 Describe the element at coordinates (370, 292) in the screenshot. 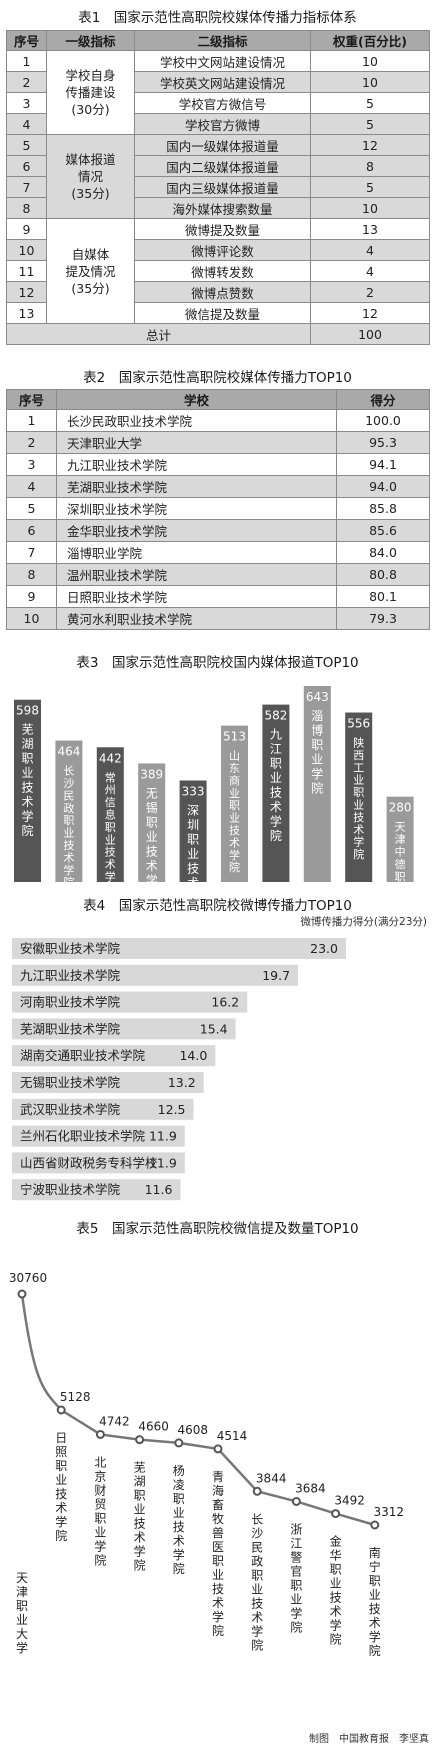

I see `indicator-weight: 2` at that location.